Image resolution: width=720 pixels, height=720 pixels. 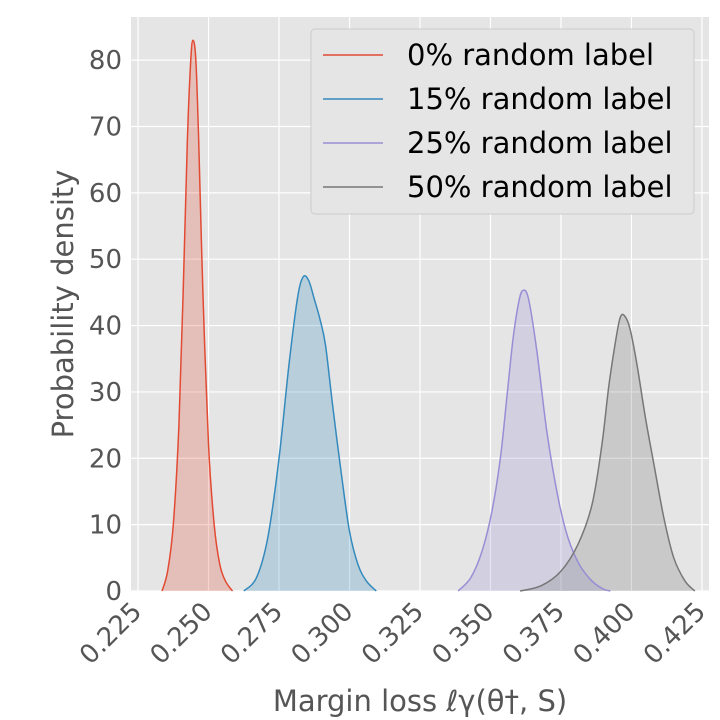 I want to click on y-tick-label: 50, so click(x=105, y=260).